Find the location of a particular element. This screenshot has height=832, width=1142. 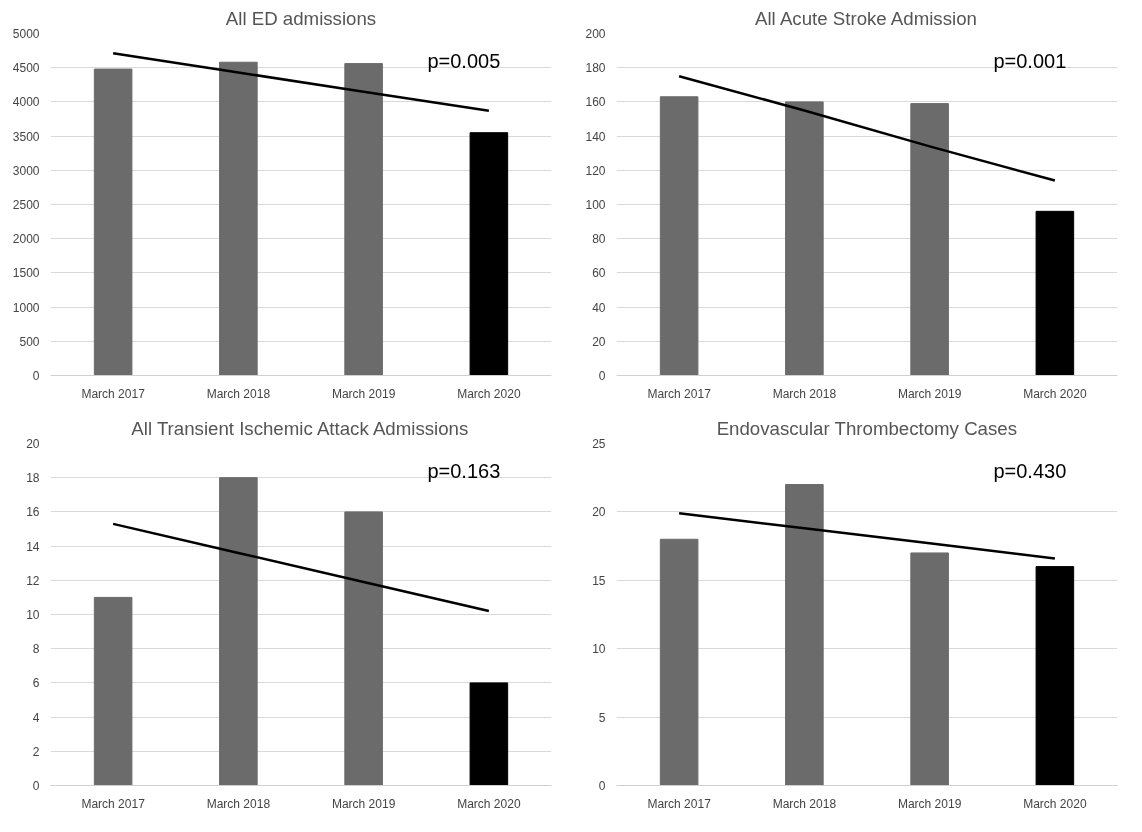

y-tick-label: 500 is located at coordinates (29, 341).